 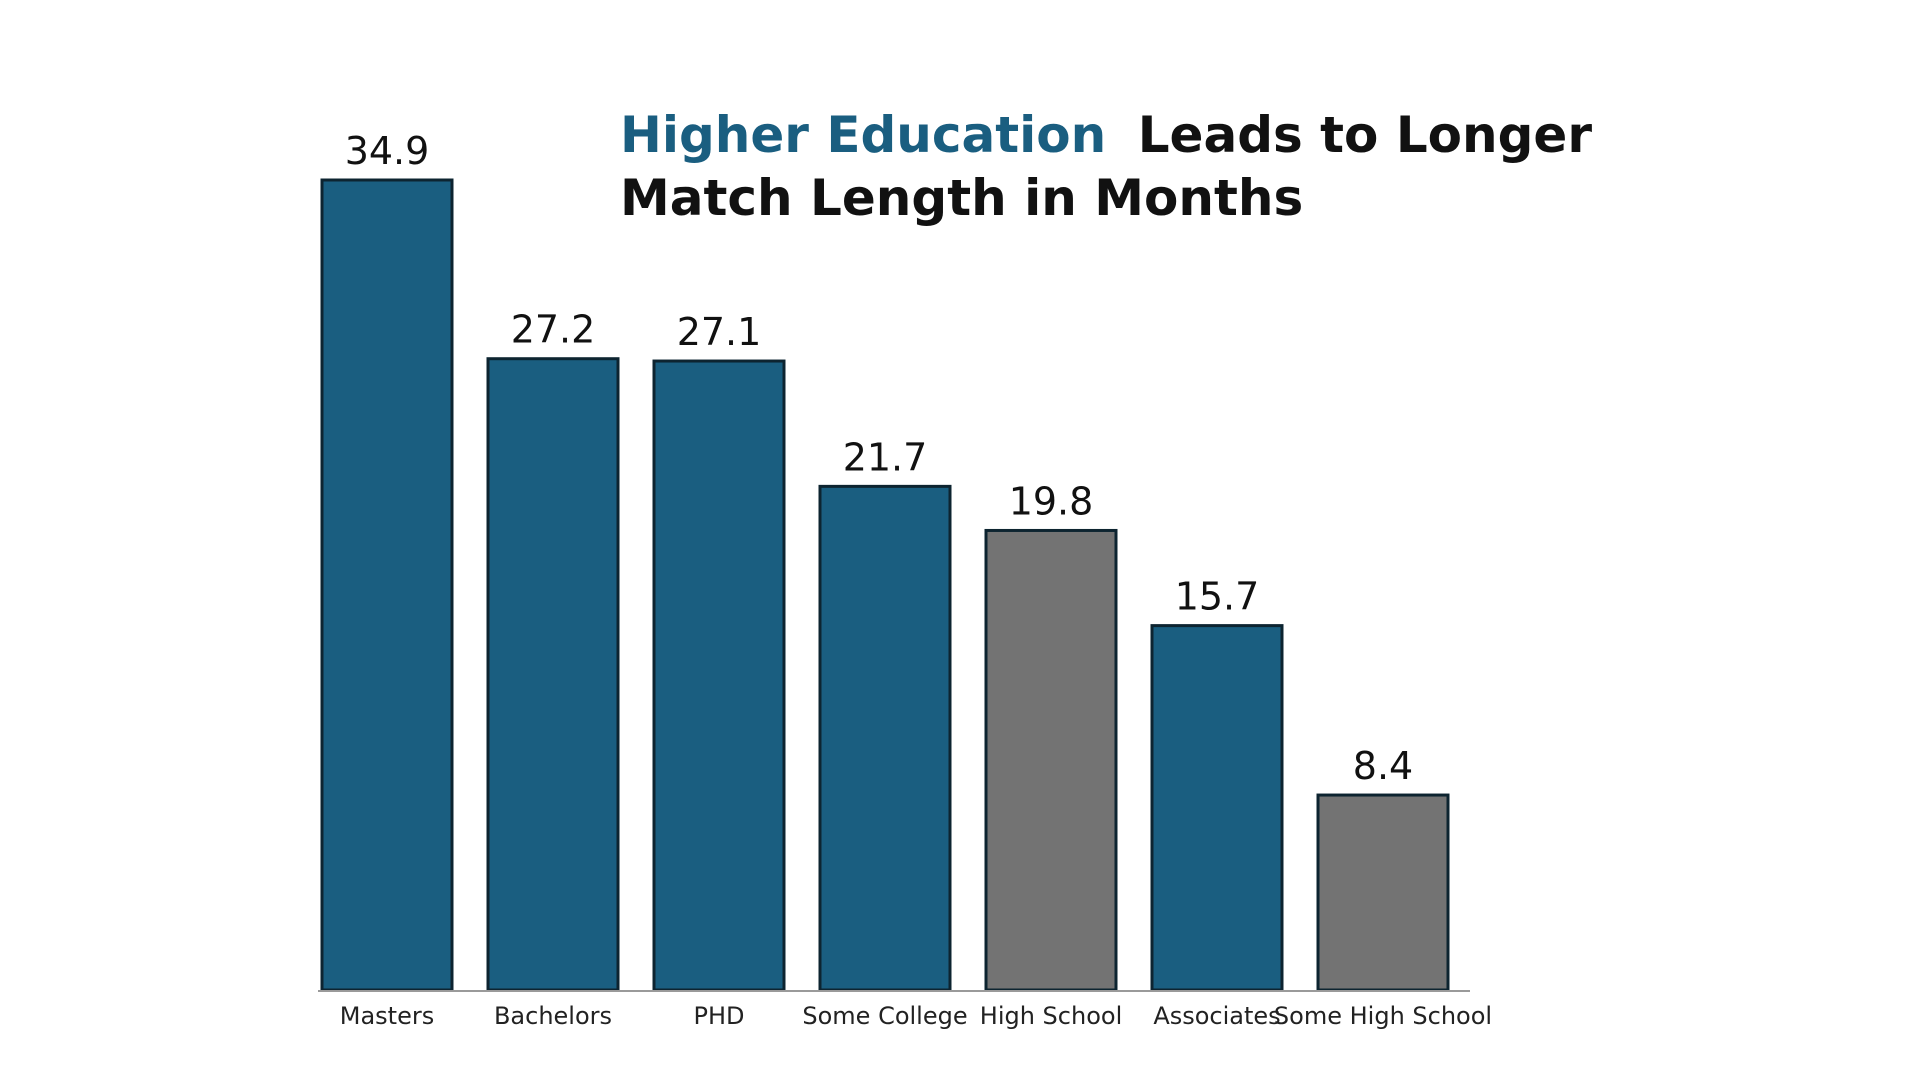 I want to click on category-label-high-school: High School, so click(x=1051, y=1016).